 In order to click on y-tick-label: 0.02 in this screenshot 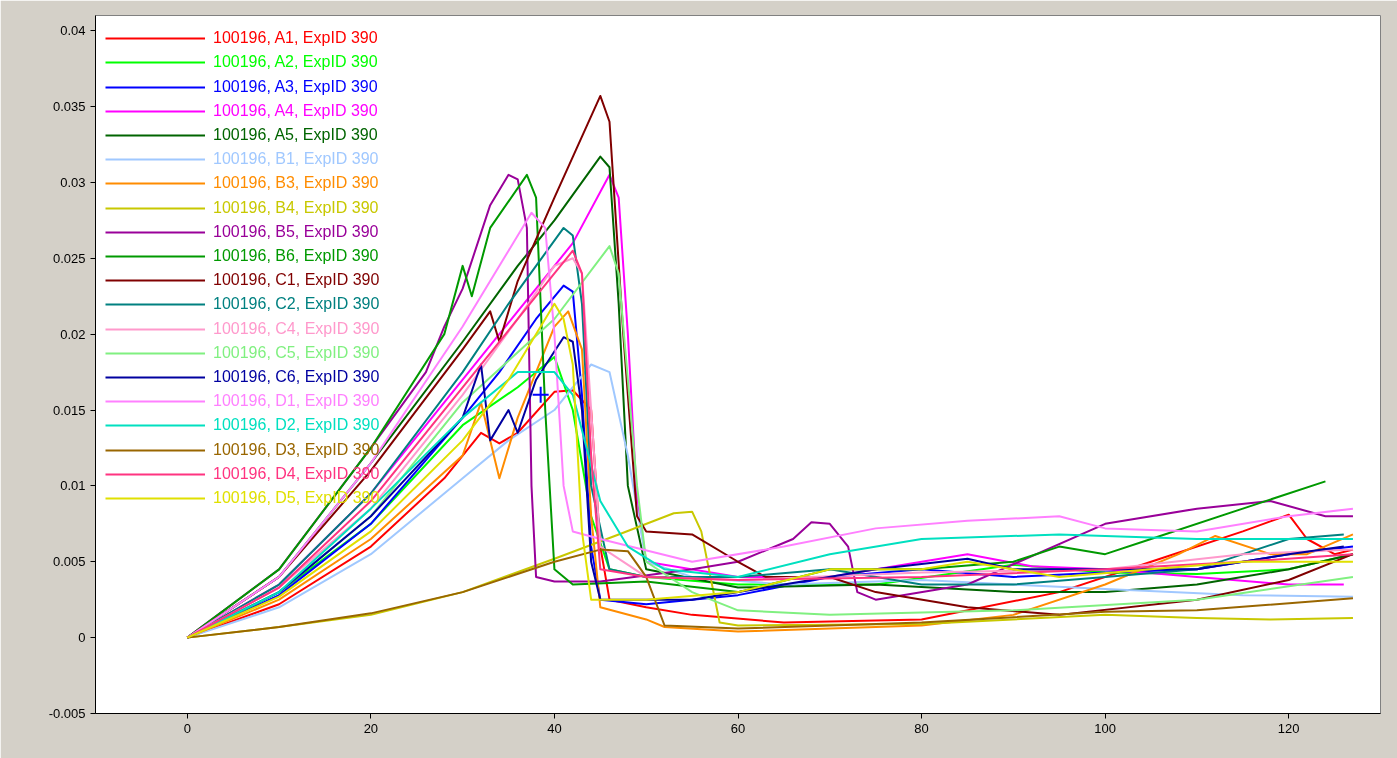, I will do `click(73, 334)`.